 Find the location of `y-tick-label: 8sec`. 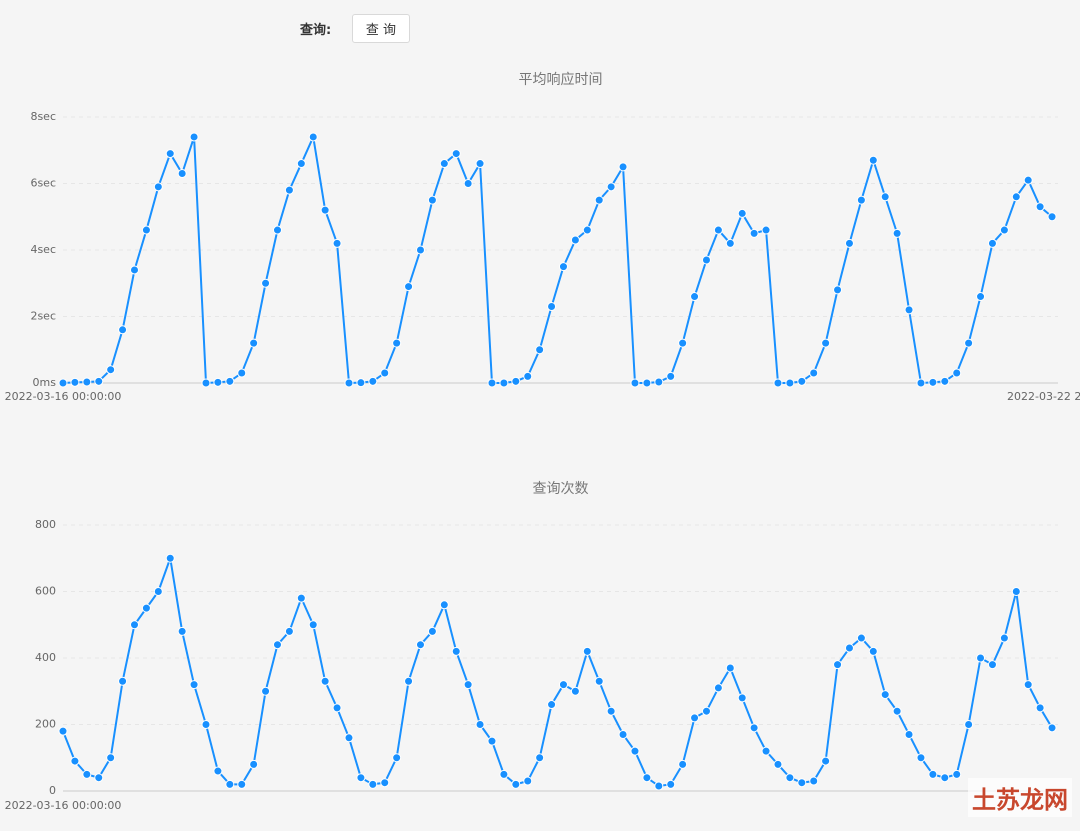

y-tick-label: 8sec is located at coordinates (43, 116).